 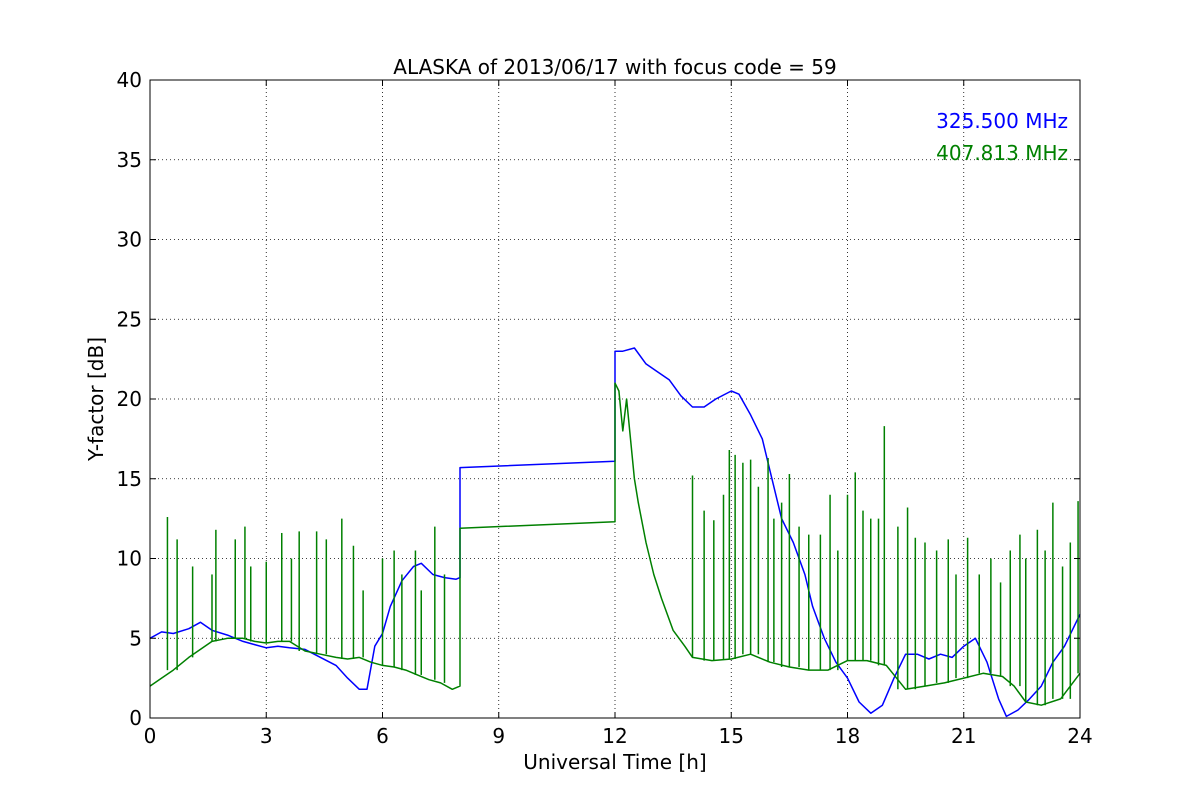 What do you see at coordinates (135, 638) in the screenshot?
I see `y-tick-label: 5` at bounding box center [135, 638].